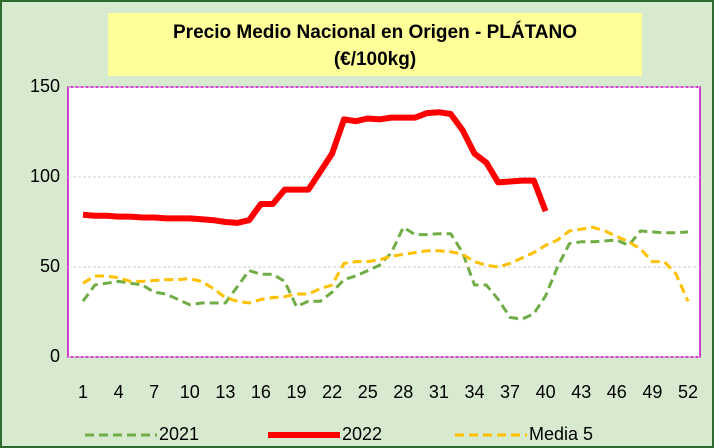  I want to click on x-tick-label: 43, so click(581, 392).